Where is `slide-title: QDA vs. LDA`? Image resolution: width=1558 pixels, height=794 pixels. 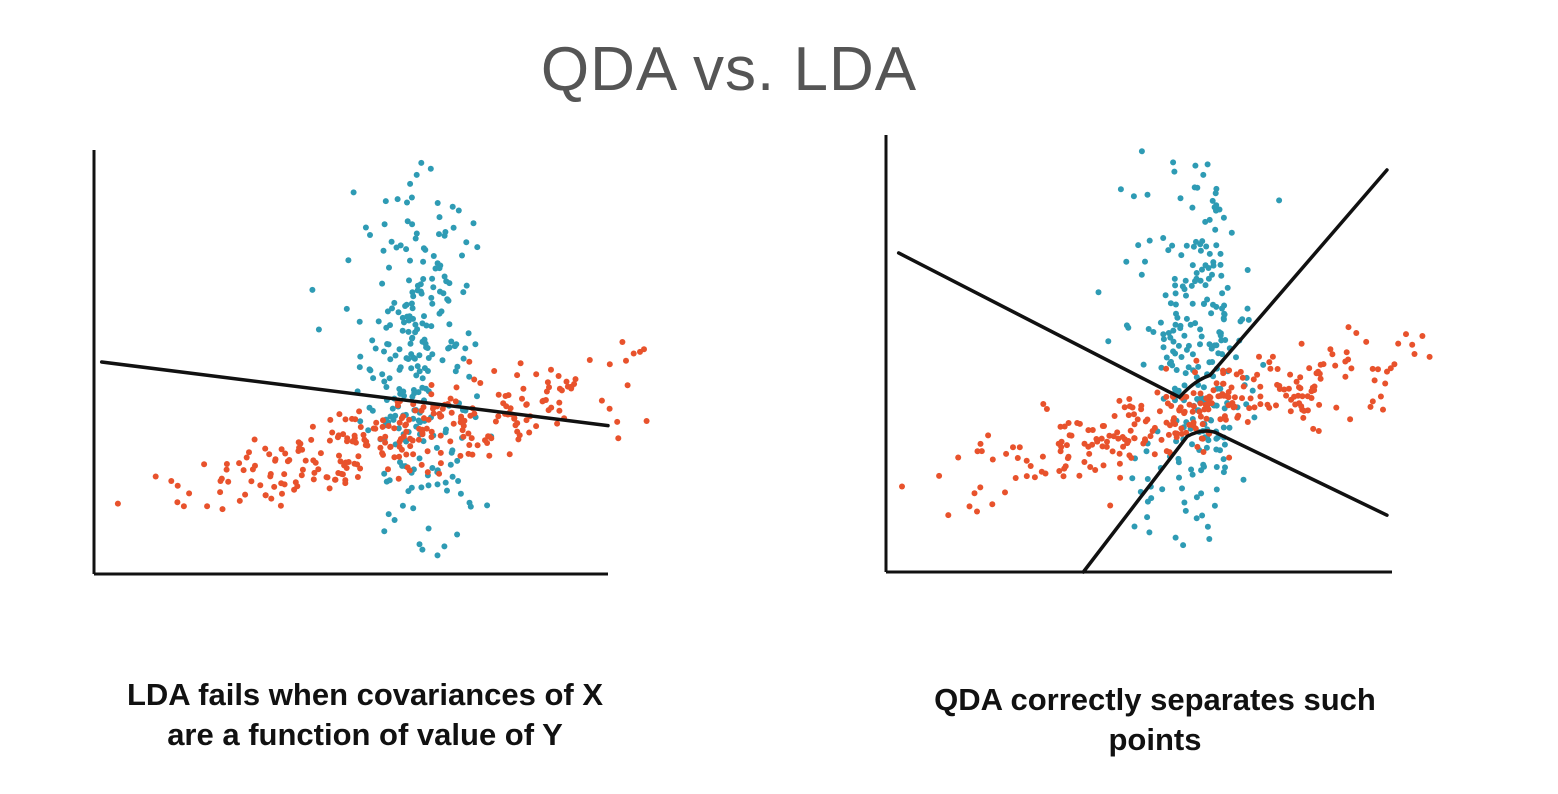
slide-title: QDA vs. LDA is located at coordinates (729, 69).